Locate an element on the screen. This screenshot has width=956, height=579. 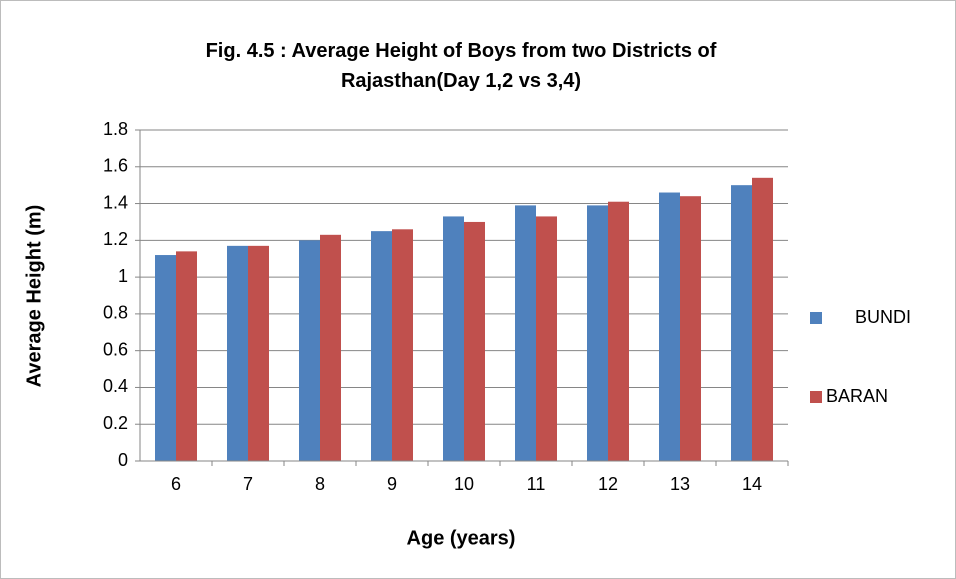
y-tick-label: 1.4 is located at coordinates (115, 202).